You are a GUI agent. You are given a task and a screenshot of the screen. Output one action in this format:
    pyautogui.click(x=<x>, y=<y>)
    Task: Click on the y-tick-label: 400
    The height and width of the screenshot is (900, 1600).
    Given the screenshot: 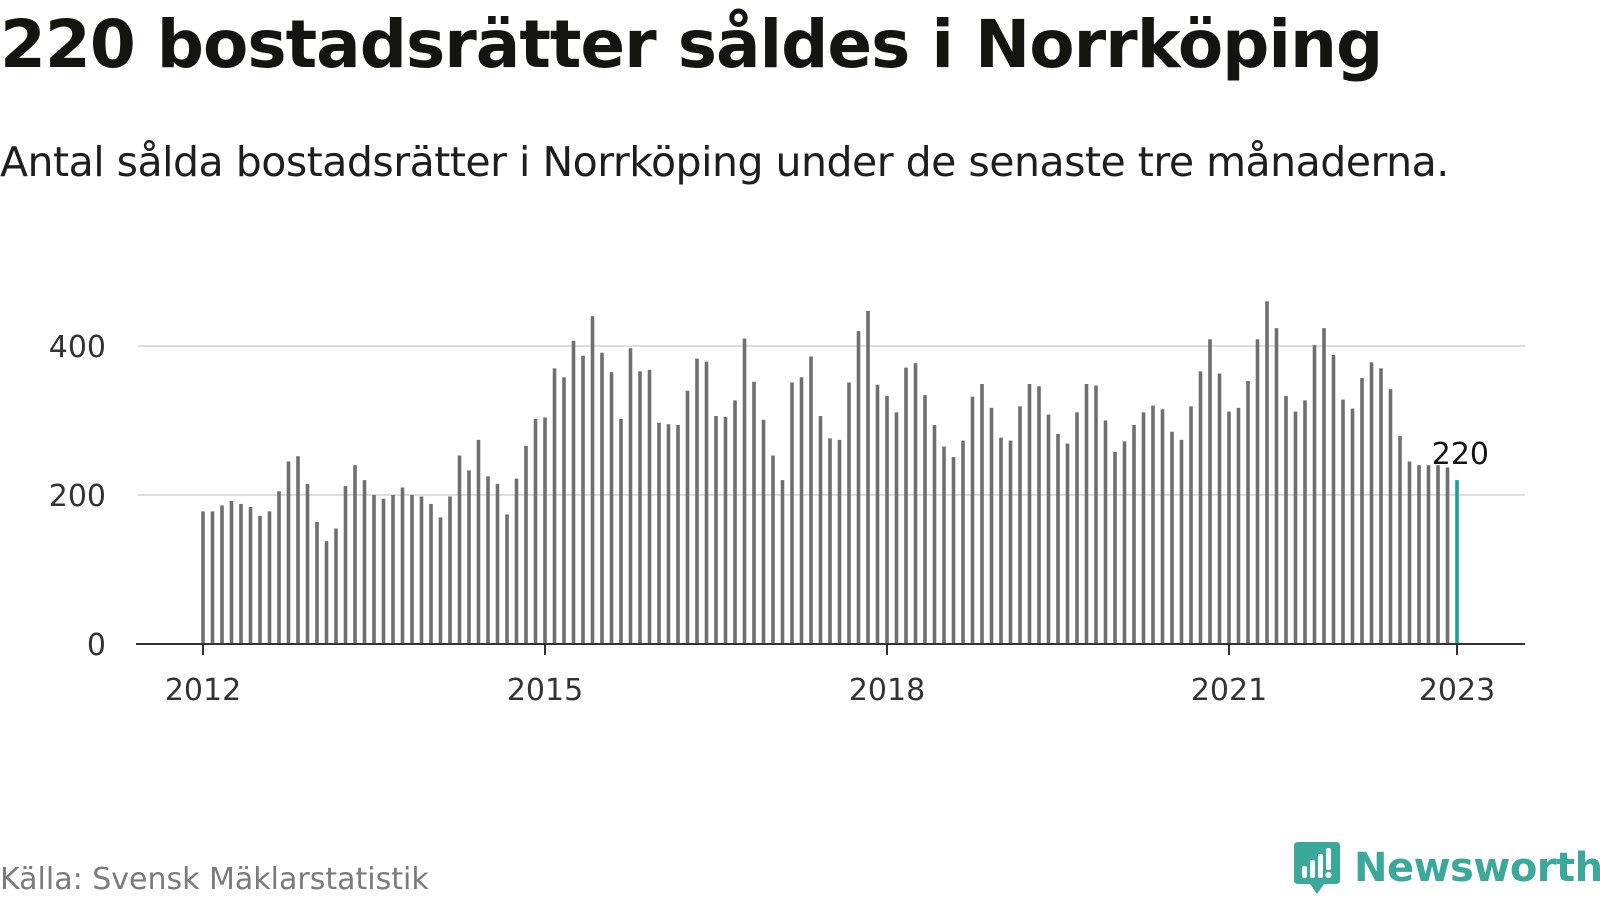 What is the action you would take?
    pyautogui.click(x=77, y=347)
    